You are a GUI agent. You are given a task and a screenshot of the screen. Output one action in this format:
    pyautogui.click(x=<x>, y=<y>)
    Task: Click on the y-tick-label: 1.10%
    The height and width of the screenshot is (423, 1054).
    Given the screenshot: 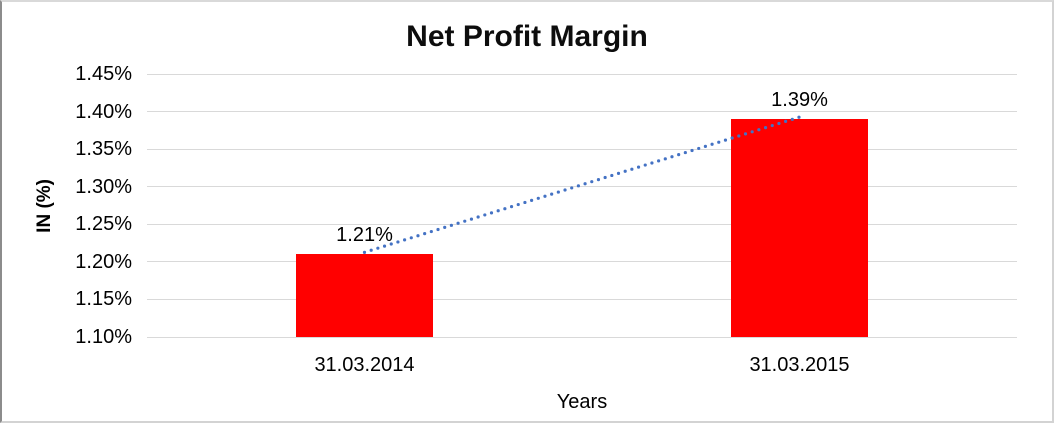 What is the action you would take?
    pyautogui.click(x=103, y=337)
    